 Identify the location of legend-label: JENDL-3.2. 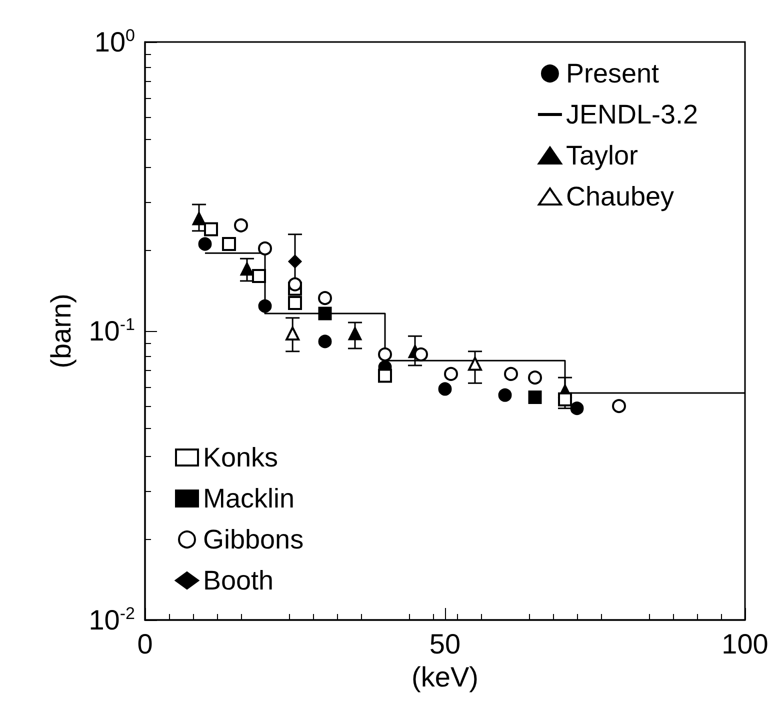
(632, 115).